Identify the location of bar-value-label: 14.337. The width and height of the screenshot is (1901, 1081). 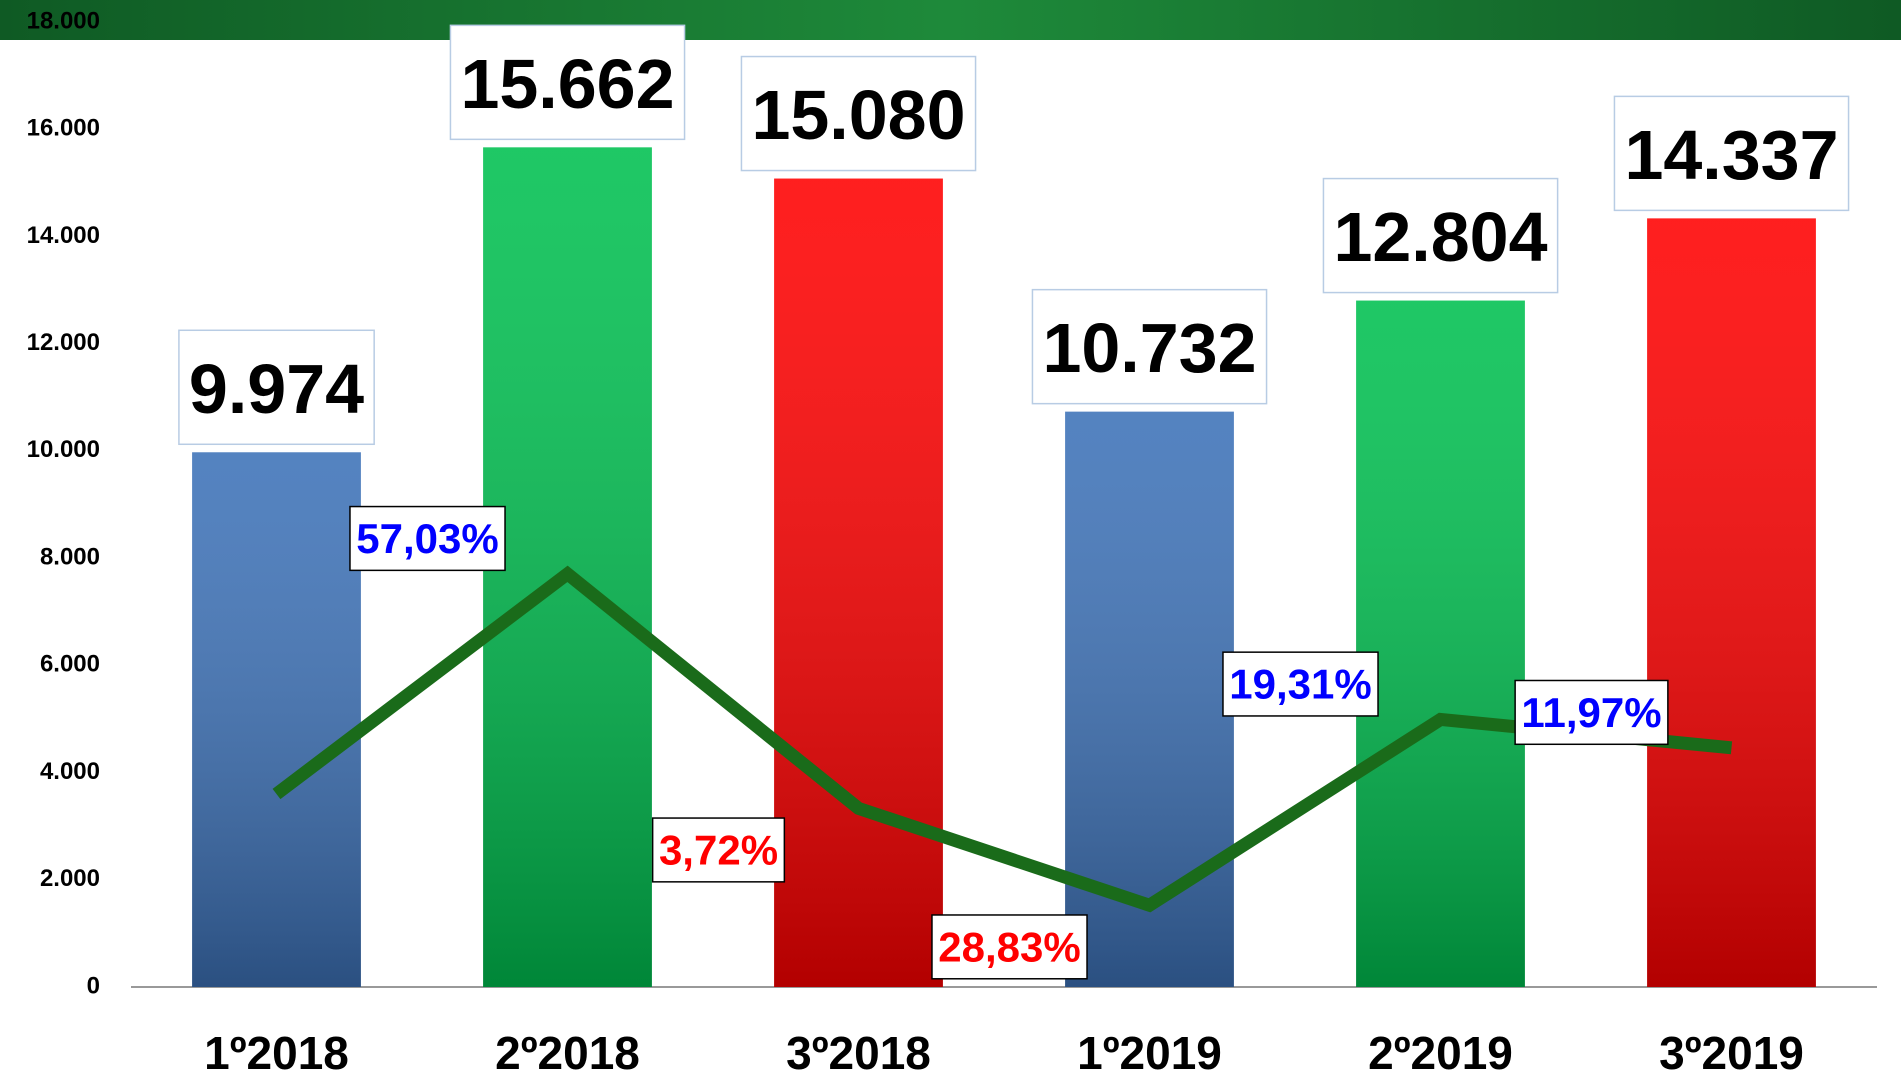
(1731, 155).